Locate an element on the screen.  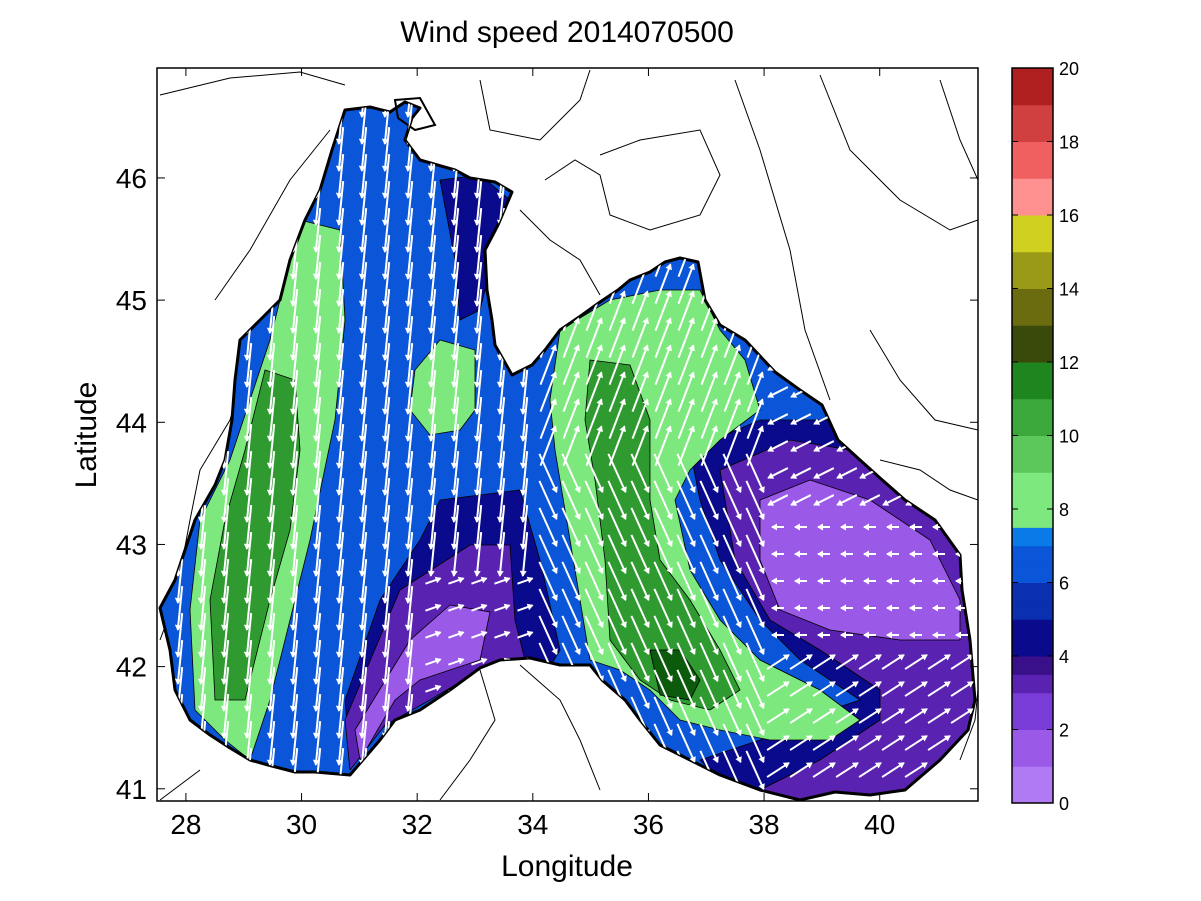
colorbar-tick-label: 0 is located at coordinates (1064, 804).